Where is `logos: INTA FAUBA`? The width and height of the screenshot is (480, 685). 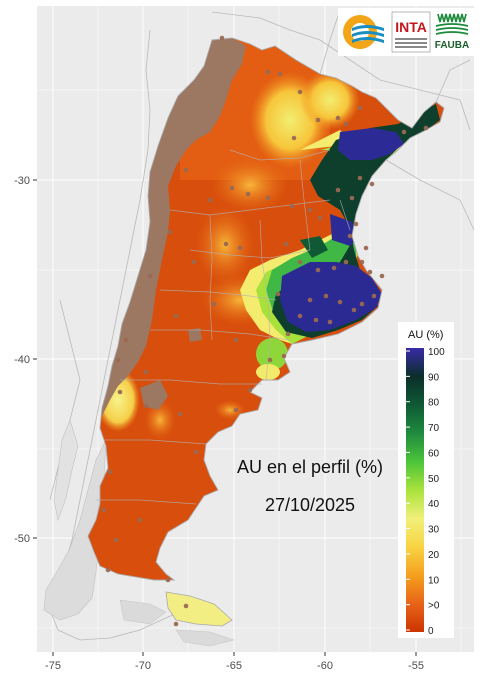
logos: INTA FAUBA is located at coordinates (406, 32).